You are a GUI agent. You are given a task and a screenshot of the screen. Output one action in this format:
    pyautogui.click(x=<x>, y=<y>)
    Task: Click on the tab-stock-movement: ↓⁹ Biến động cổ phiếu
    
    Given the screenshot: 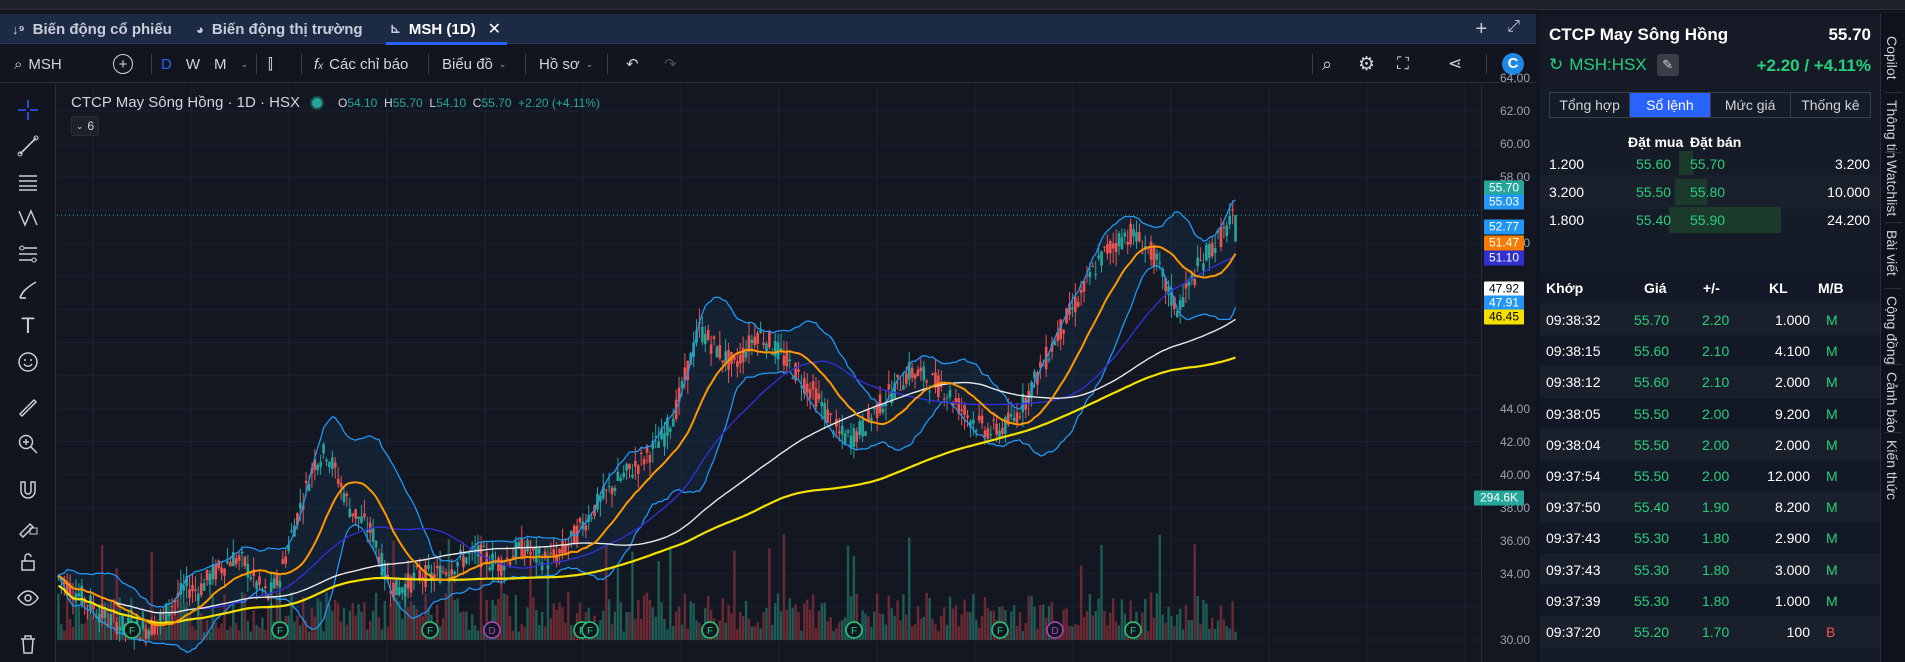 What is the action you would take?
    pyautogui.click(x=92, y=29)
    